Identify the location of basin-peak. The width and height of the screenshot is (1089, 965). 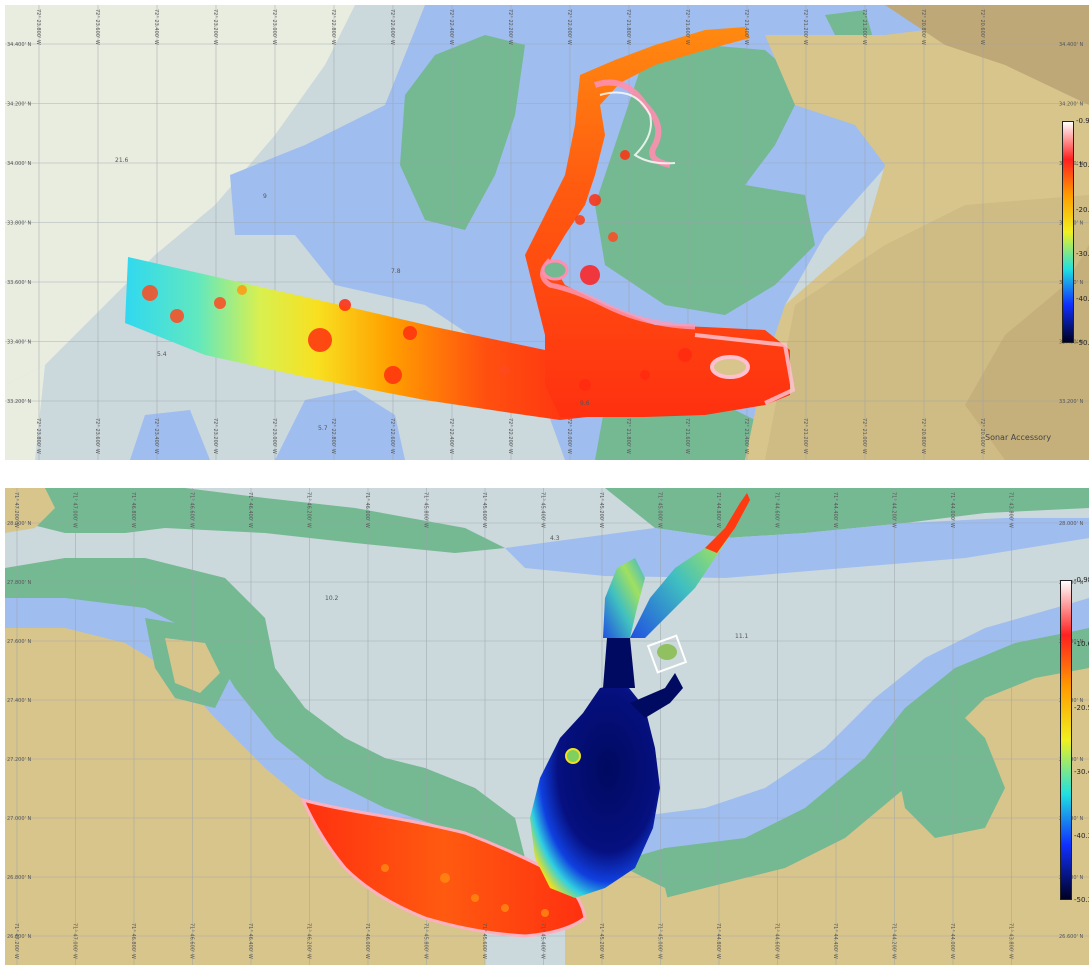
(573, 756).